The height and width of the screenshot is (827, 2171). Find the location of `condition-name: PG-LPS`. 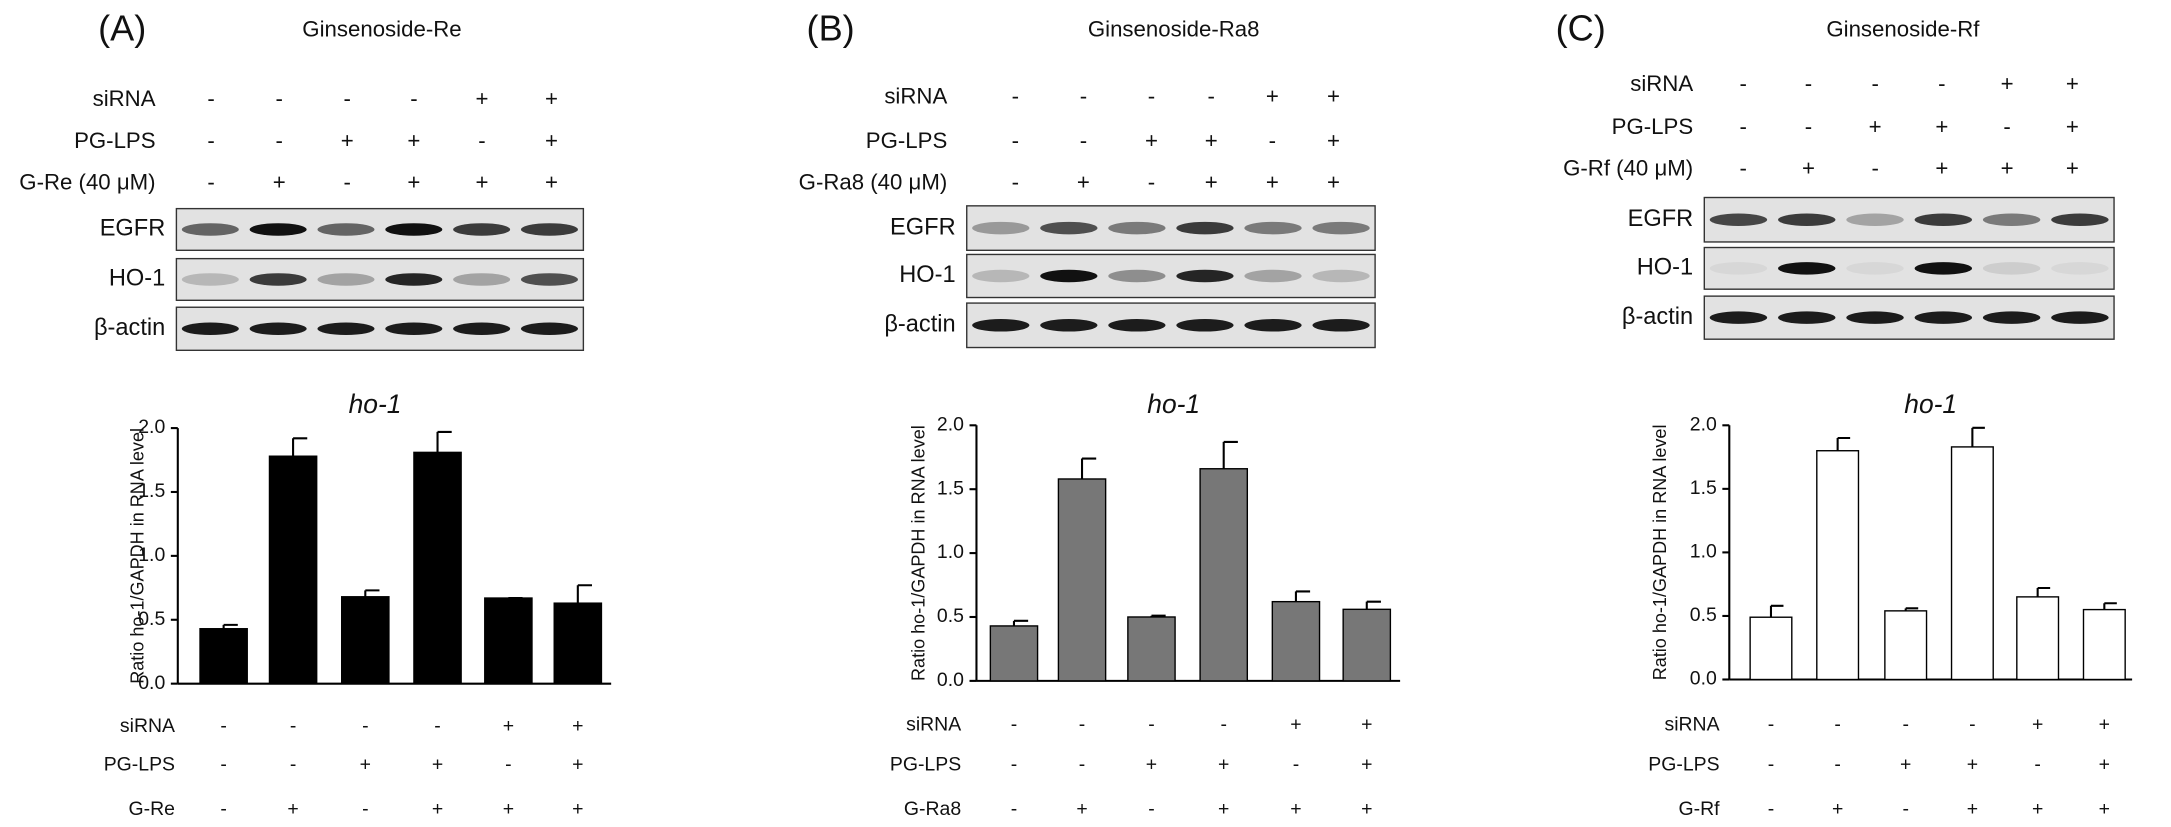

condition-name: PG-LPS is located at coordinates (1683, 765).